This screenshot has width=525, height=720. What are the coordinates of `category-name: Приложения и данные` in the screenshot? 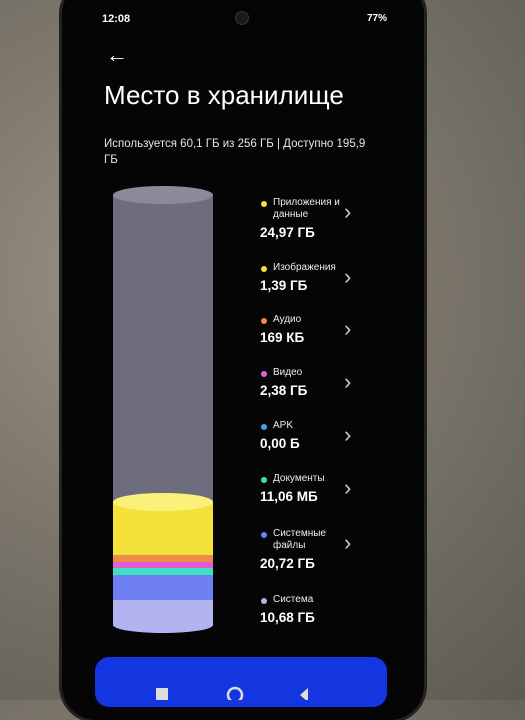 It's located at (306, 208).